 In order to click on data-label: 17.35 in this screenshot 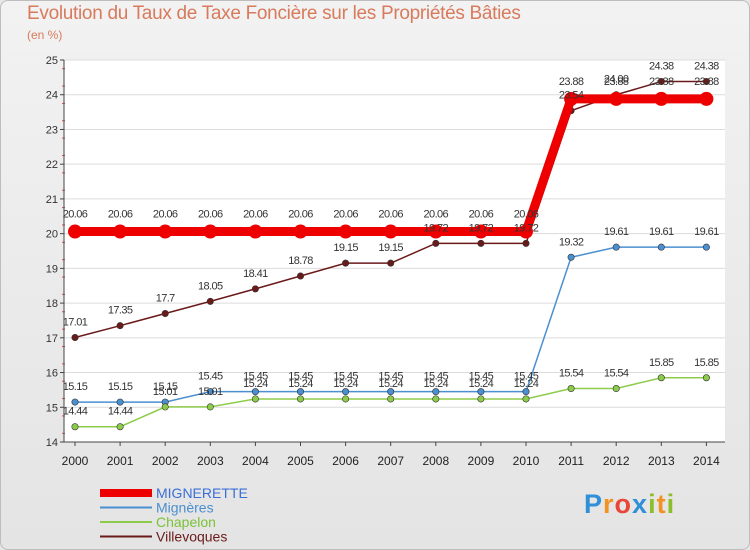, I will do `click(120, 311)`.